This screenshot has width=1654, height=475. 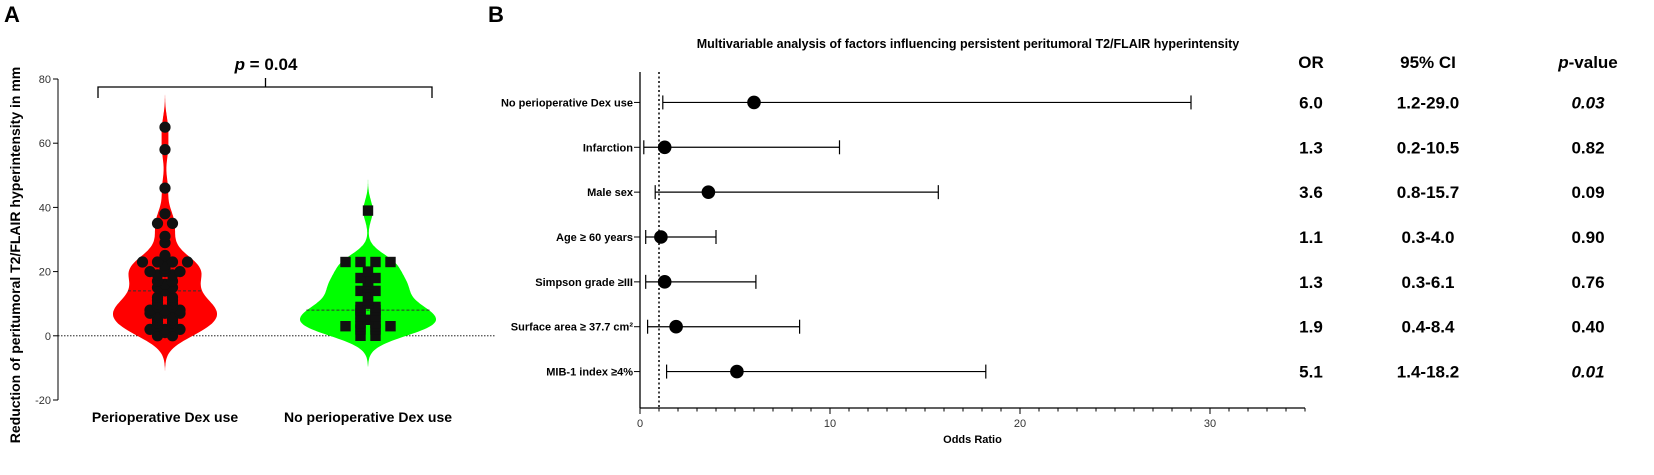 What do you see at coordinates (1428, 327) in the screenshot?
I see `ci-value: 0.4-8.4` at bounding box center [1428, 327].